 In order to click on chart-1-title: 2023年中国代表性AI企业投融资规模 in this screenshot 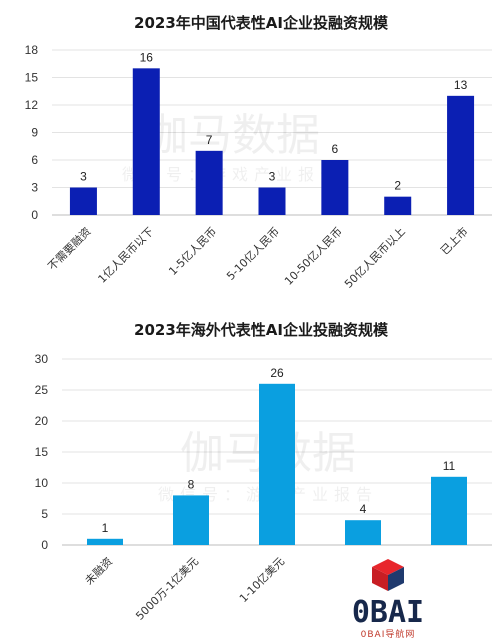, I will do `click(261, 23)`.